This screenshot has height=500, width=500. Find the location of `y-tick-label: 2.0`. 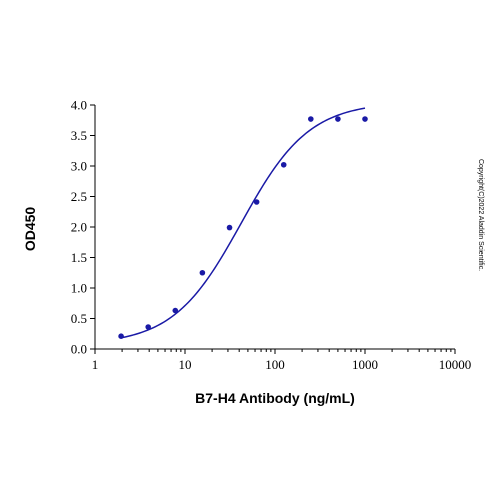

y-tick-label: 2.0 is located at coordinates (79, 227).